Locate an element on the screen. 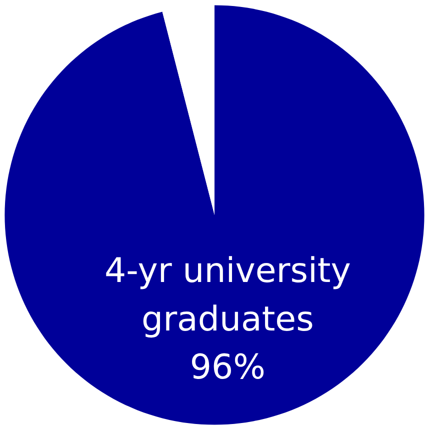 The height and width of the screenshot is (429, 428). slice-label: 4-yr university graduates is located at coordinates (227, 295).